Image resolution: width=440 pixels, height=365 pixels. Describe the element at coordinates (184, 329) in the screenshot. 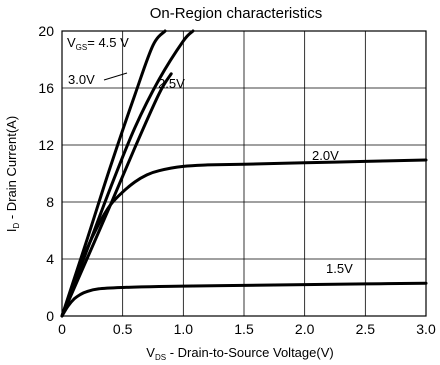

I see `x-tick-label: 1.0` at that location.